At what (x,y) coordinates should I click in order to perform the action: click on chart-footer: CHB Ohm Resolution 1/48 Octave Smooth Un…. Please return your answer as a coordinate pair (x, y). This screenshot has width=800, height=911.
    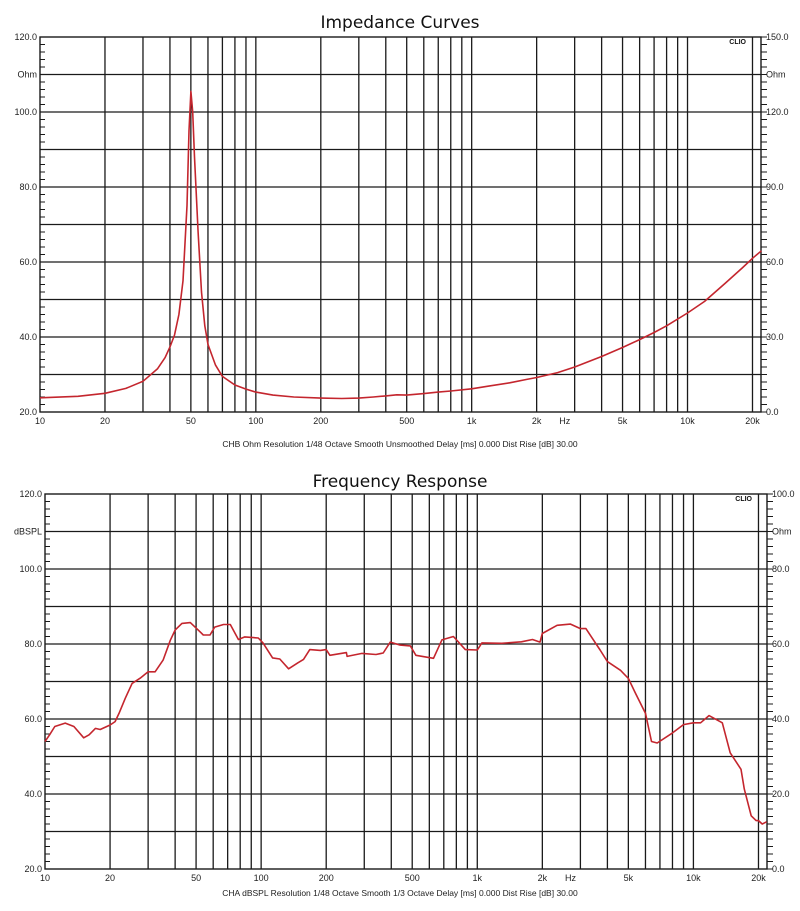
    Looking at the image, I should click on (400, 444).